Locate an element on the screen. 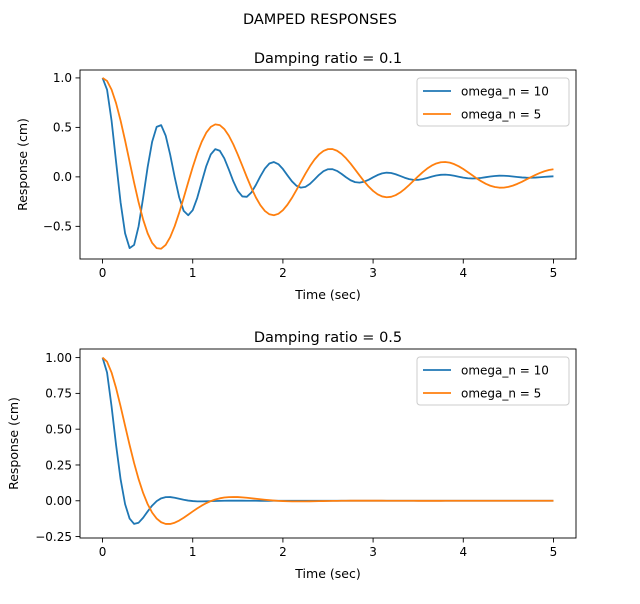 This screenshot has height=604, width=640. y-tick-label: 1.00 is located at coordinates (58, 358).